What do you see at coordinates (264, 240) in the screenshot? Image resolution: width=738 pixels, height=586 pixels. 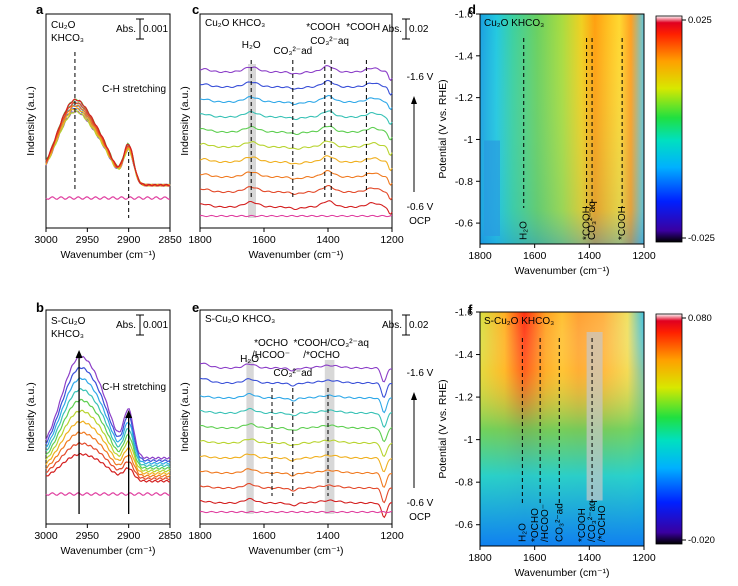 I see `x-tick-label-c-1: 1600` at bounding box center [264, 240].